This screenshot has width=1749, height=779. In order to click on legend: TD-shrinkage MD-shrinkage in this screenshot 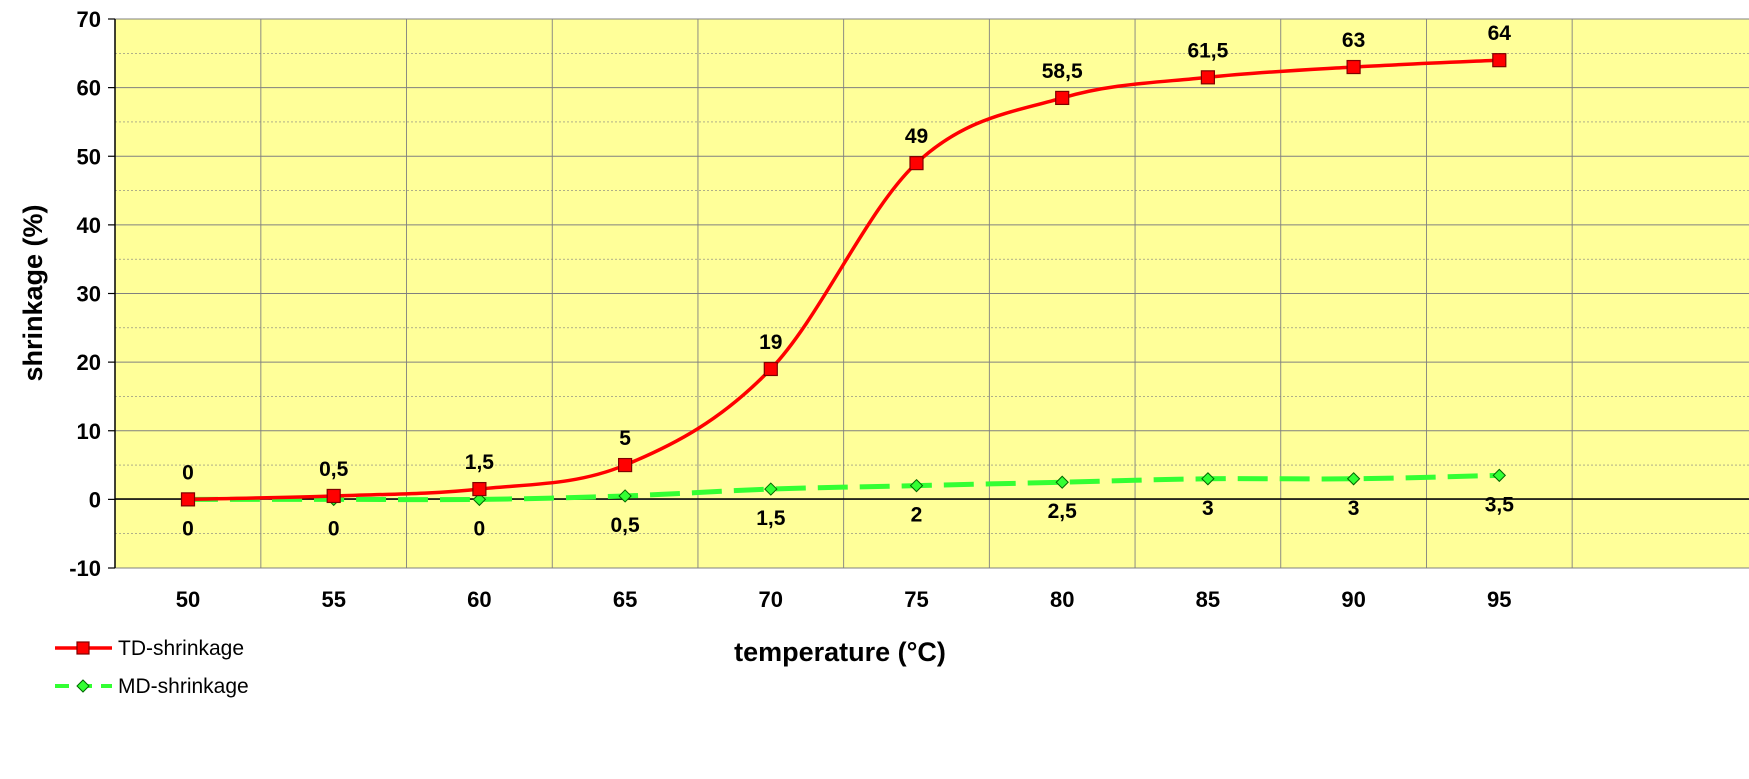, I will do `click(152, 667)`.